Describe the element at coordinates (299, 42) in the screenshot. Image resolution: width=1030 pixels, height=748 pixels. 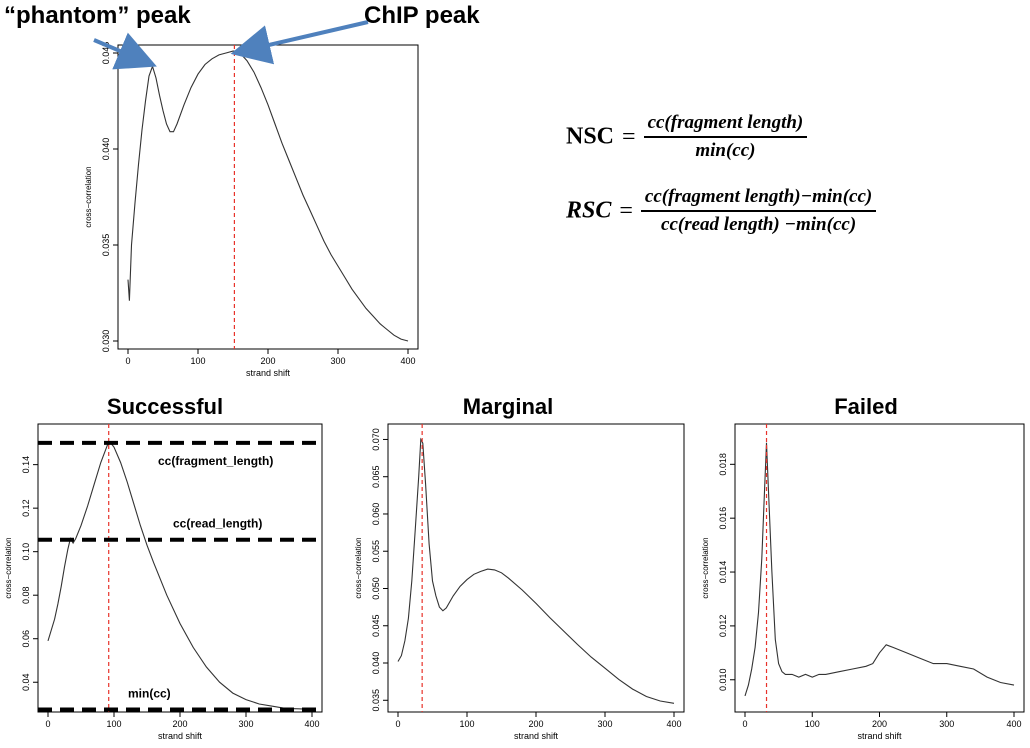
I see `chip-peak-arrow` at that location.